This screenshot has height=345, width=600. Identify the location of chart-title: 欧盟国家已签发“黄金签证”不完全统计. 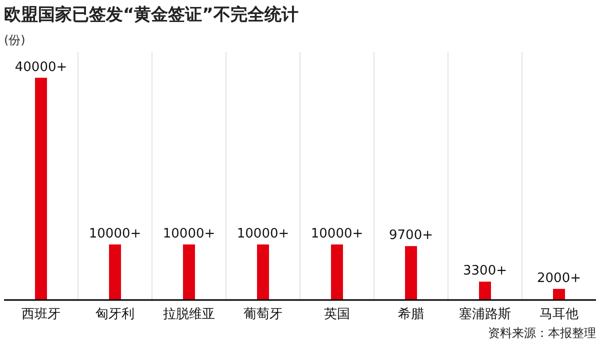
(151, 15).